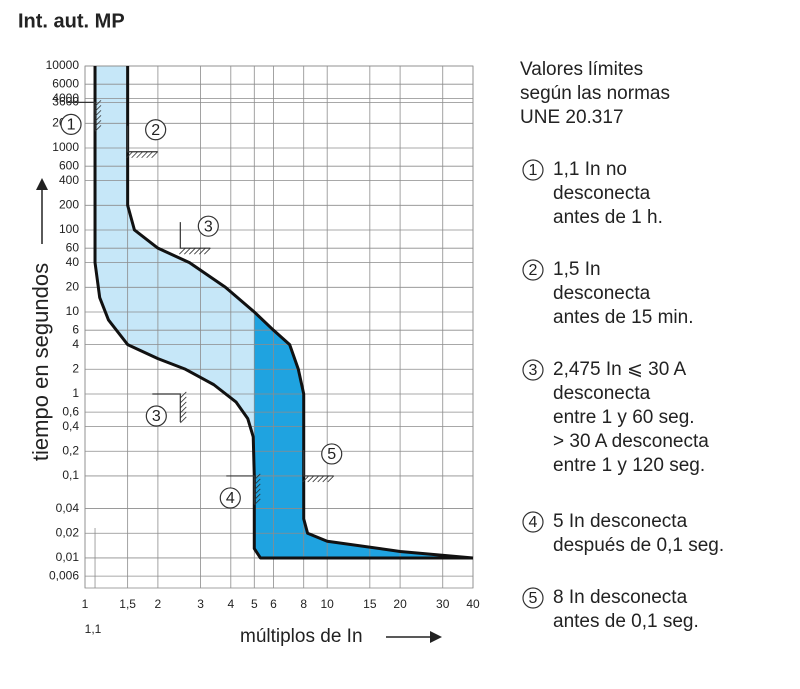  What do you see at coordinates (638, 545) in the screenshot?
I see `note-line: después de 0,1 seg.` at bounding box center [638, 545].